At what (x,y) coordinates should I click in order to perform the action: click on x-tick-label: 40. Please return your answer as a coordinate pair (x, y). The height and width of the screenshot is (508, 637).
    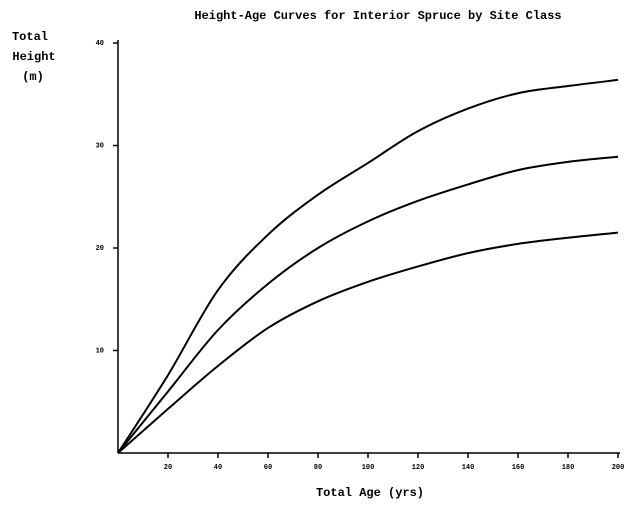
    Looking at the image, I should click on (218, 468).